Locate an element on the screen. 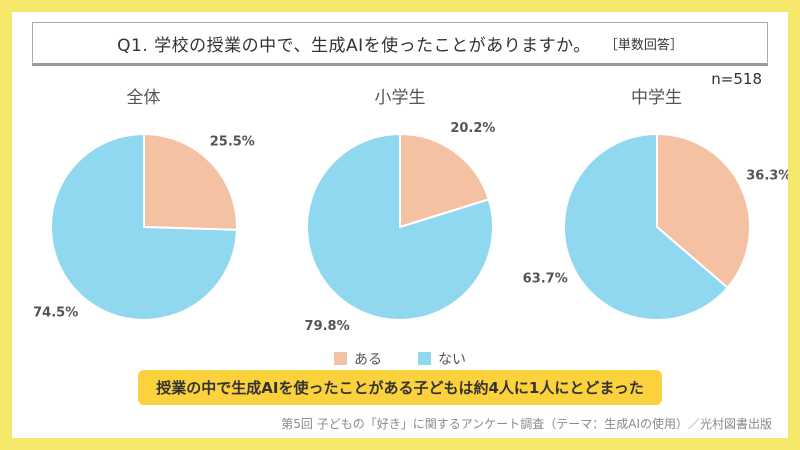 The height and width of the screenshot is (450, 800). pie-value-label: 63.7% is located at coordinates (544, 278).